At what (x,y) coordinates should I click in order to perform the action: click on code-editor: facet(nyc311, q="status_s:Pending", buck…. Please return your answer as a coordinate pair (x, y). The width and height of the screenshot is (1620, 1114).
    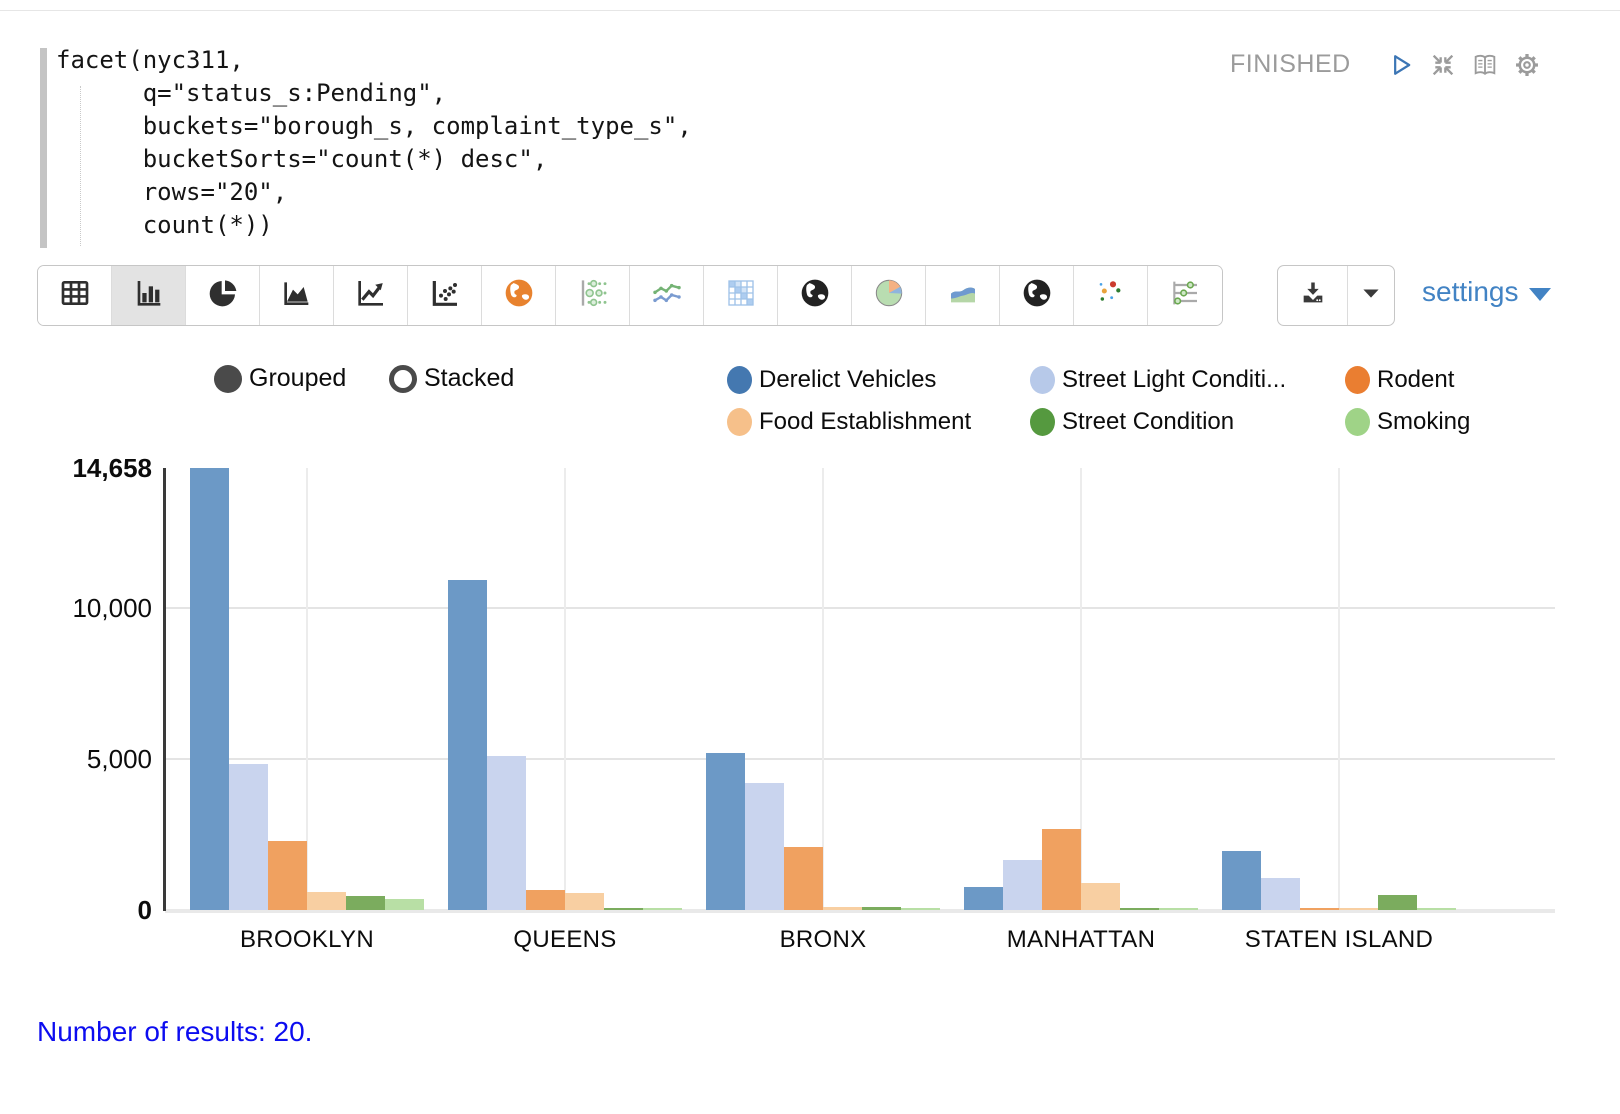
    Looking at the image, I should click on (630, 146).